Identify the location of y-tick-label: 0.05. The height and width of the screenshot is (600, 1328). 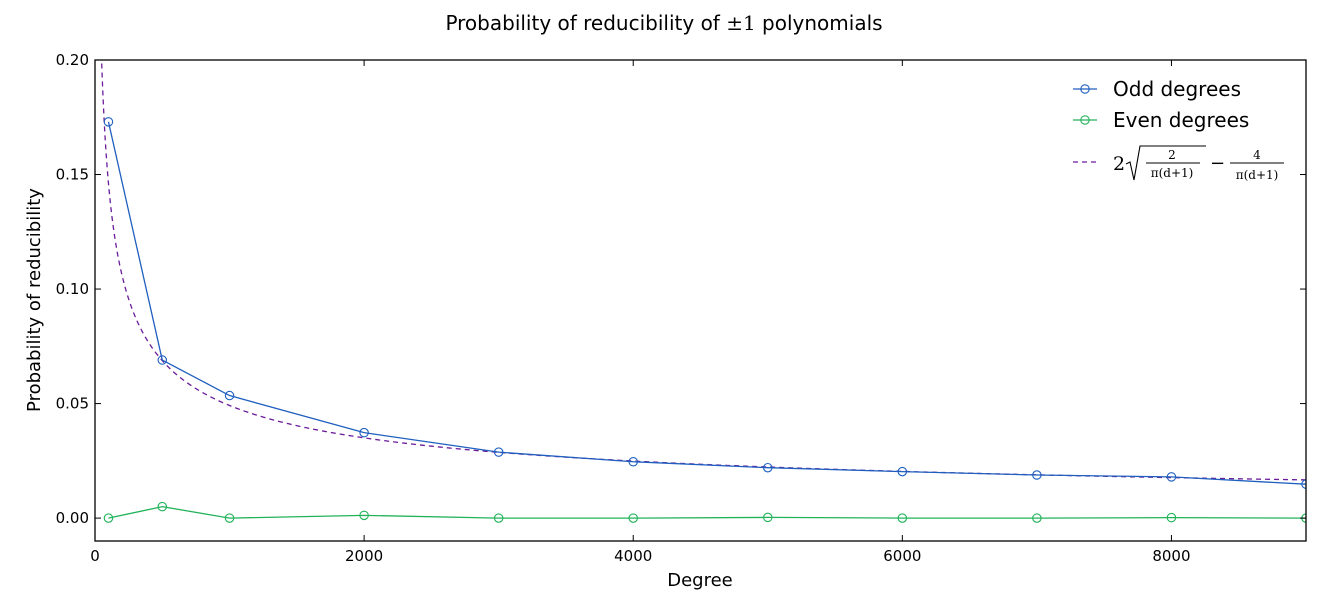
(72, 404).